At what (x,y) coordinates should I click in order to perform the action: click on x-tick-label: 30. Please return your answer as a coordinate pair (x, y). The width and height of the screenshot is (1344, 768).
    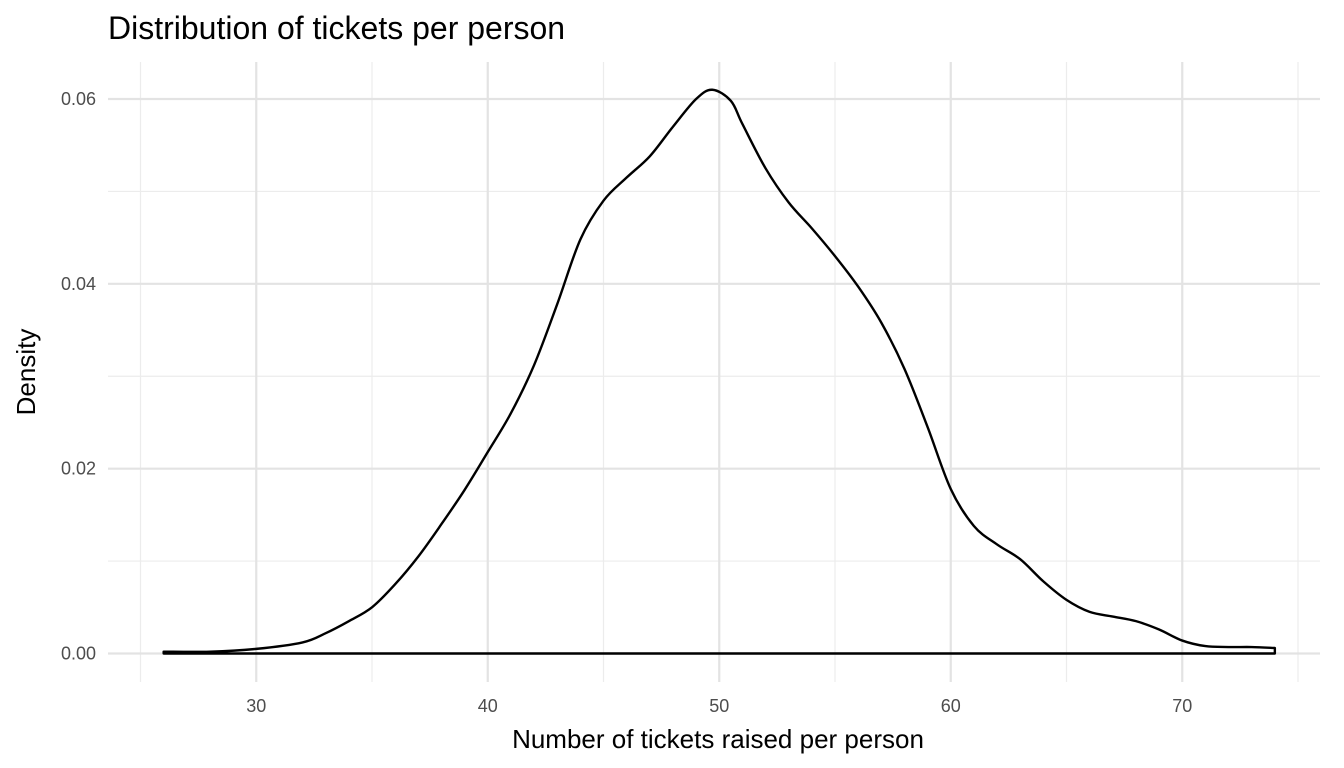
    Looking at the image, I should click on (256, 706).